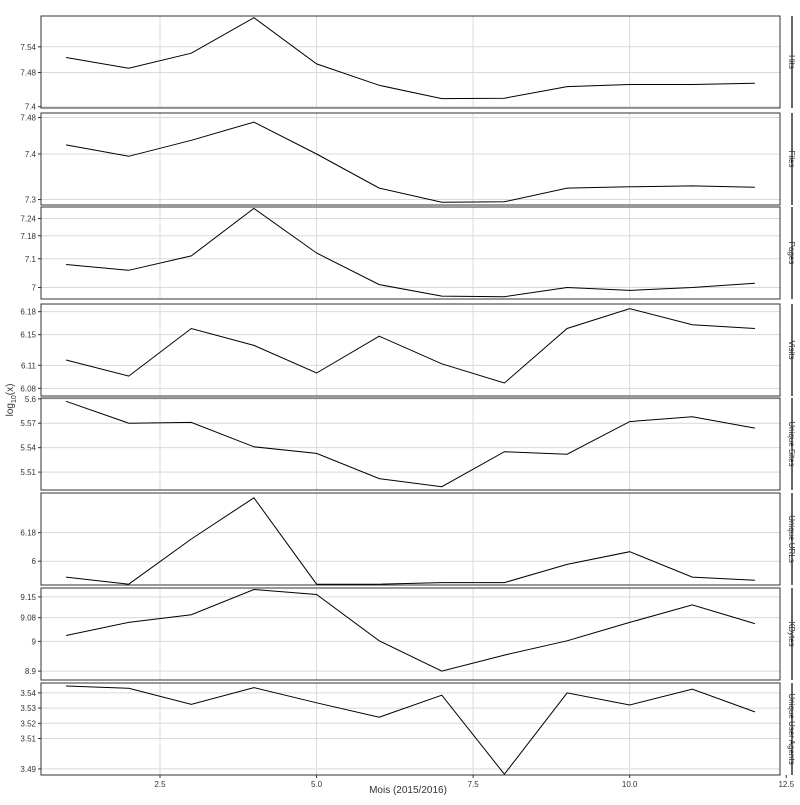 The height and width of the screenshot is (805, 800). What do you see at coordinates (410, 630) in the screenshot?
I see `series-line-kbytes` at bounding box center [410, 630].